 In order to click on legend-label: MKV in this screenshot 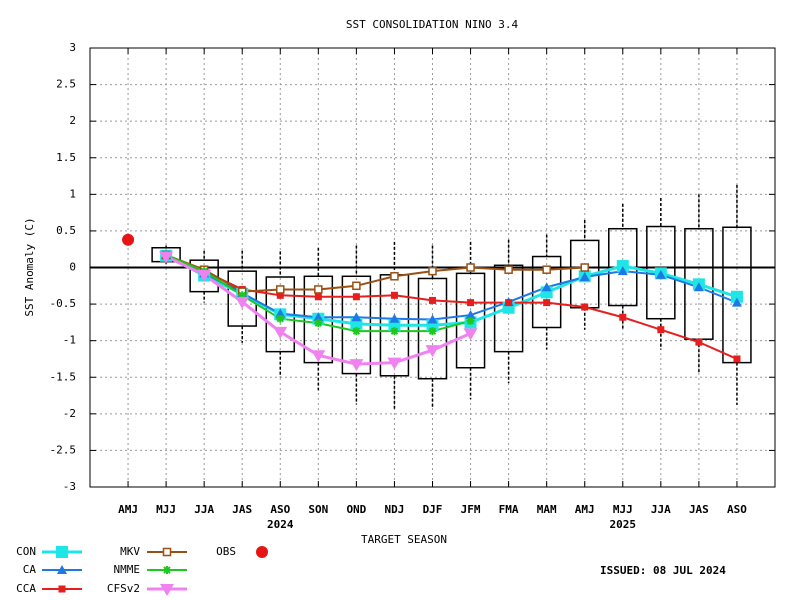, I will do `click(130, 551)`.